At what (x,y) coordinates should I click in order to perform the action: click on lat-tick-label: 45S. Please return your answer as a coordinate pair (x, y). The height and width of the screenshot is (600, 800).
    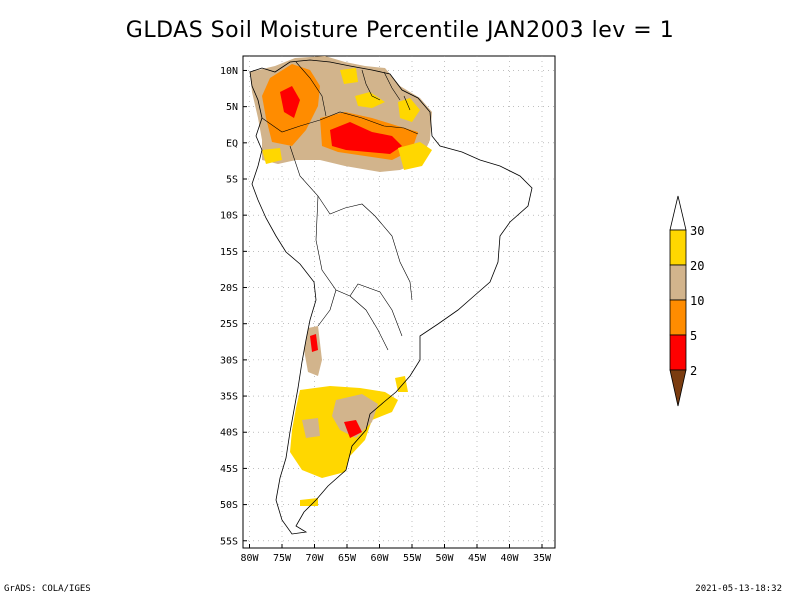
    Looking at the image, I should click on (229, 469).